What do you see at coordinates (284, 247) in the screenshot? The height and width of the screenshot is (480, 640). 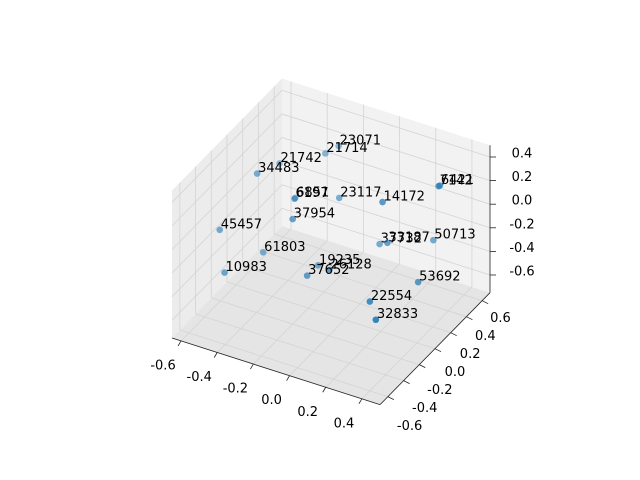 I see `point-label: 61803` at bounding box center [284, 247].